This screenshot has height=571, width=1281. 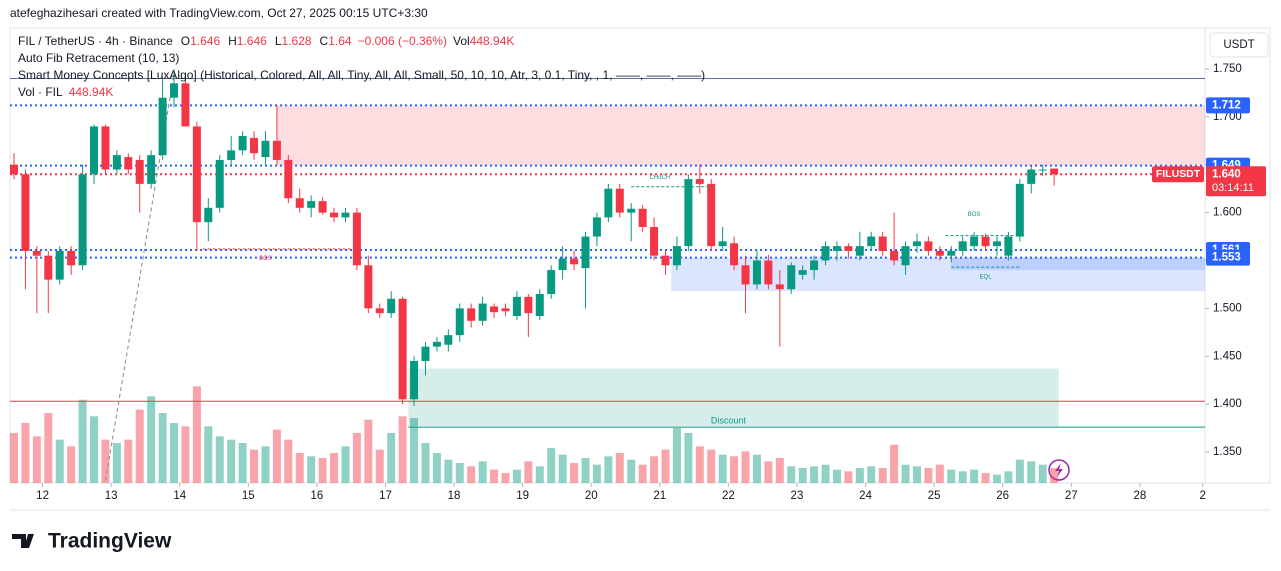 I want to click on x-tick-label: 15, so click(x=248, y=496).